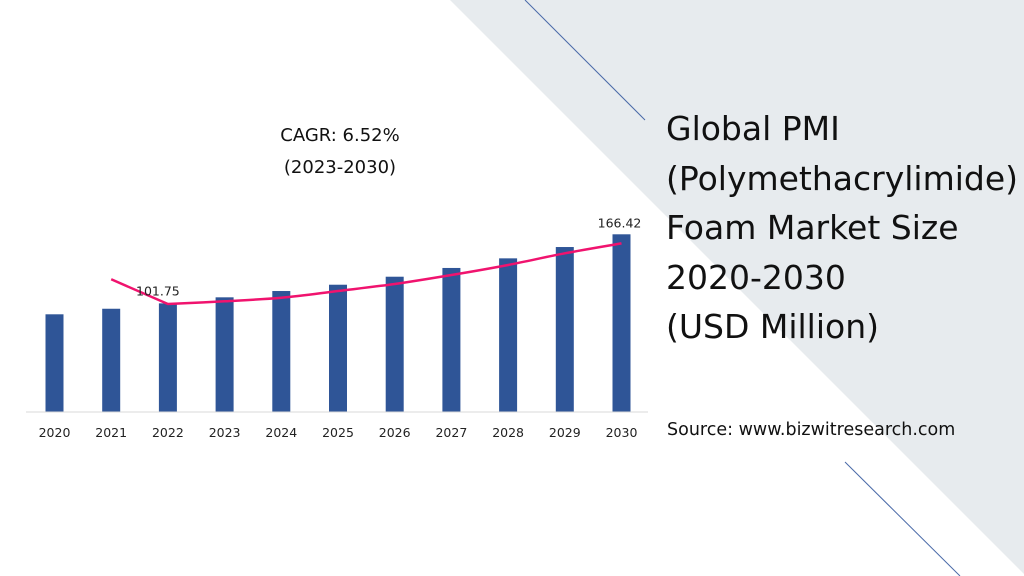 This screenshot has height=576, width=1024. What do you see at coordinates (902, 518) in the screenshot?
I see `accent-line-bottom` at bounding box center [902, 518].